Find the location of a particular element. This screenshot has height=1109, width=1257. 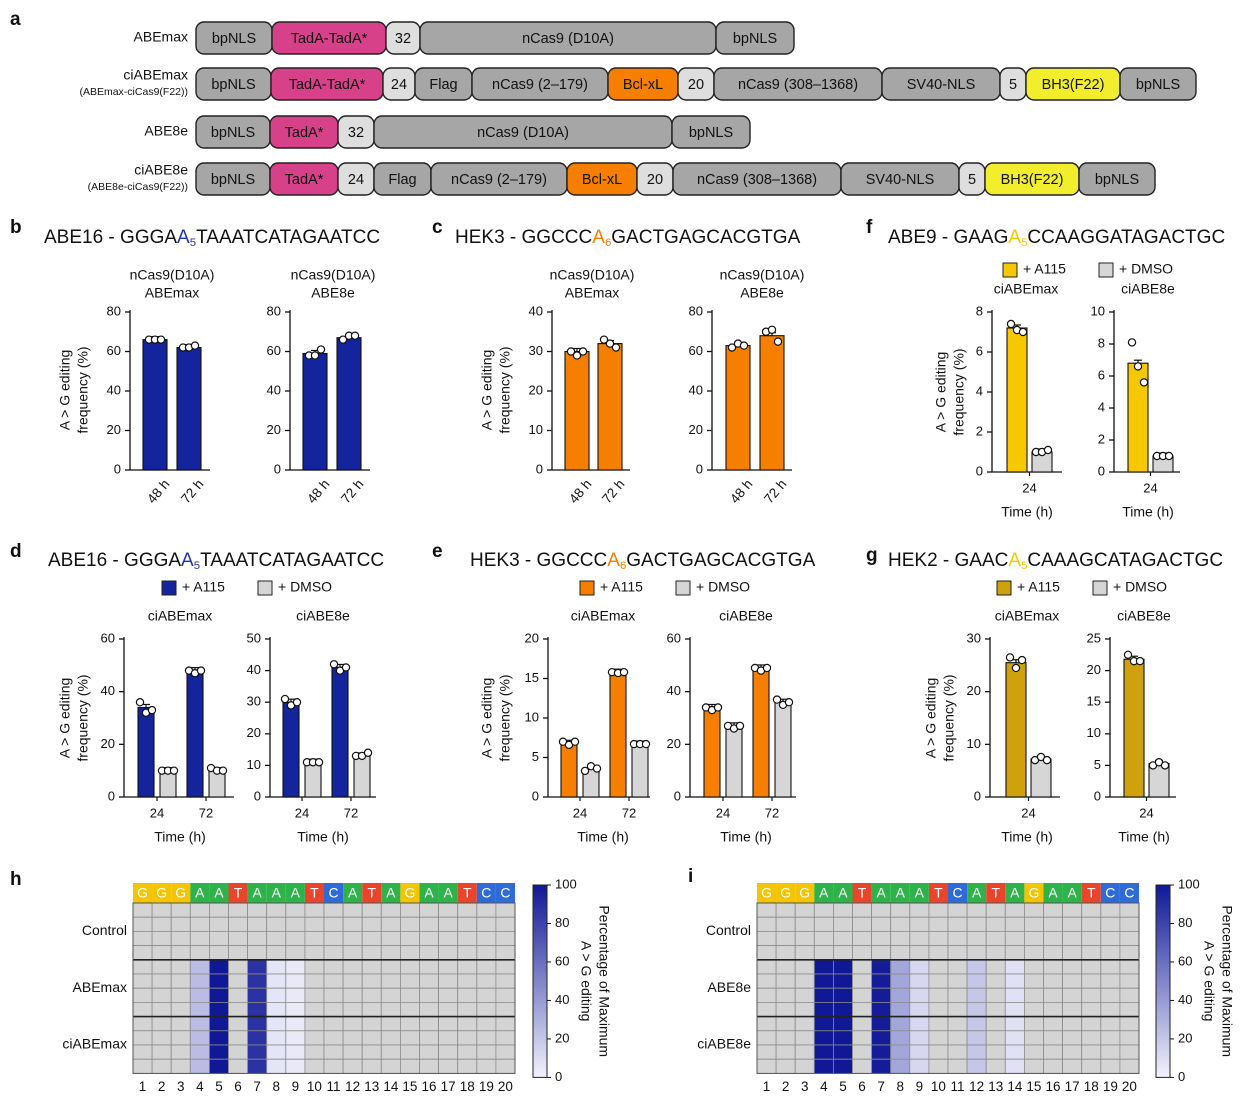

chart-c-right: nCas9(D10A) ABE8e 0 20 40 60 80 48 h 72 h is located at coordinates (747, 387).